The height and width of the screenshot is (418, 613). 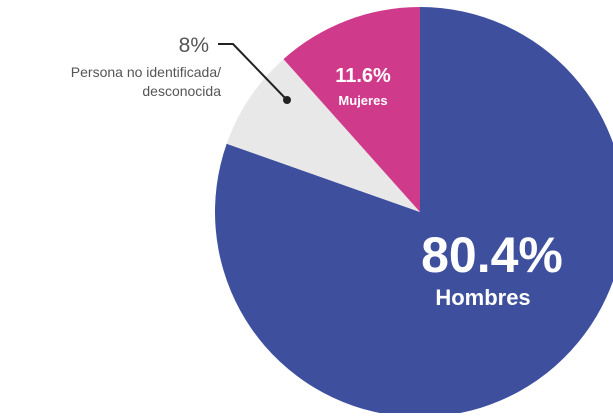 I want to click on unknown-name-label-line1: Persona no identificada/, so click(x=146, y=72).